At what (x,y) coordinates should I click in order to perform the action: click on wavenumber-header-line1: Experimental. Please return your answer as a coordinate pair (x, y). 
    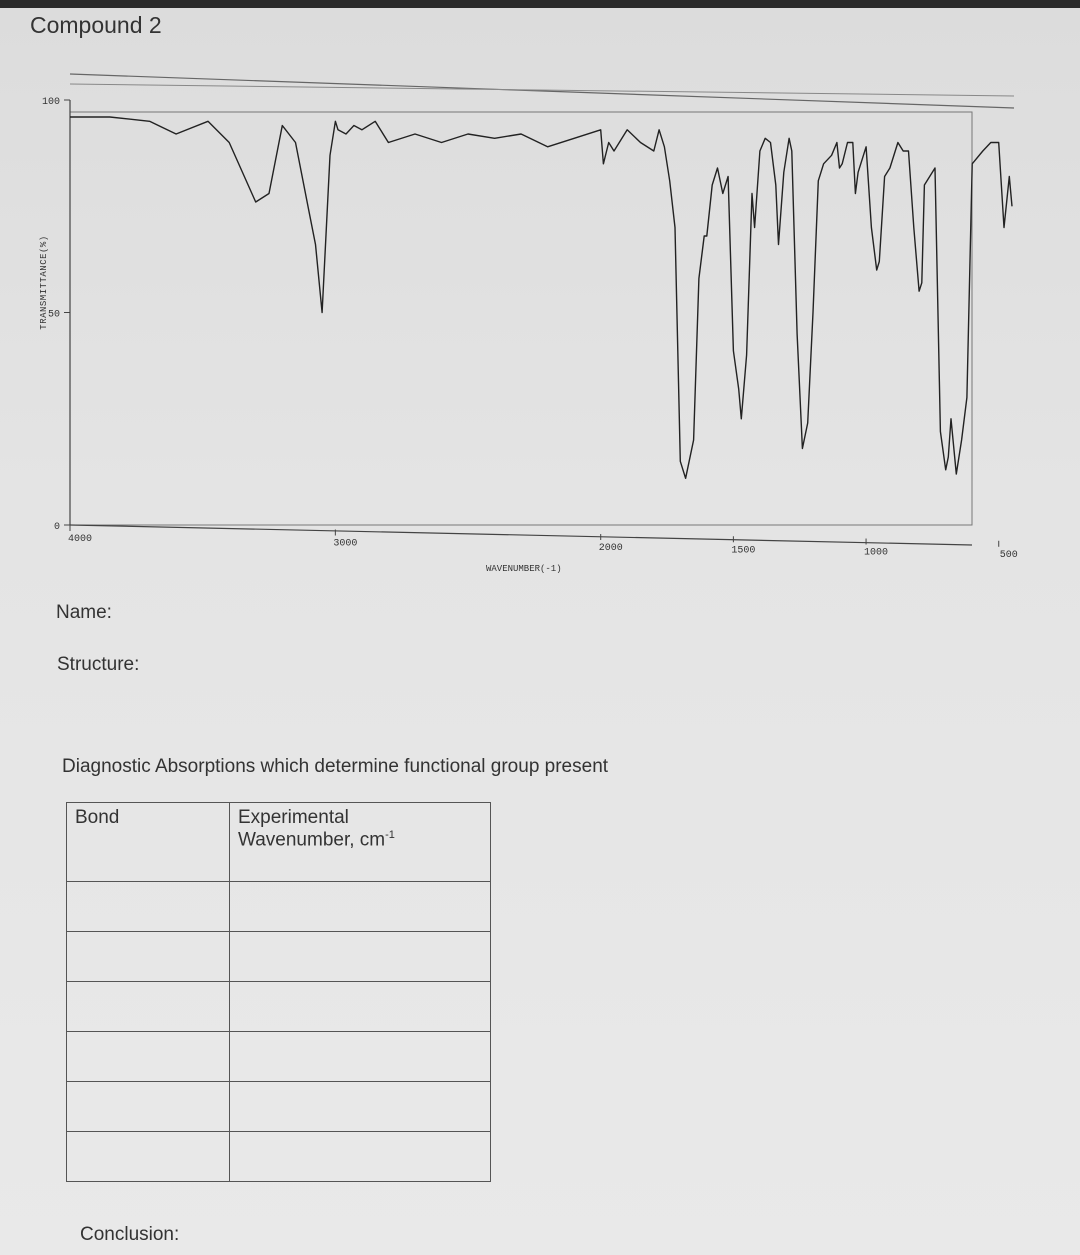
    Looking at the image, I should click on (293, 817).